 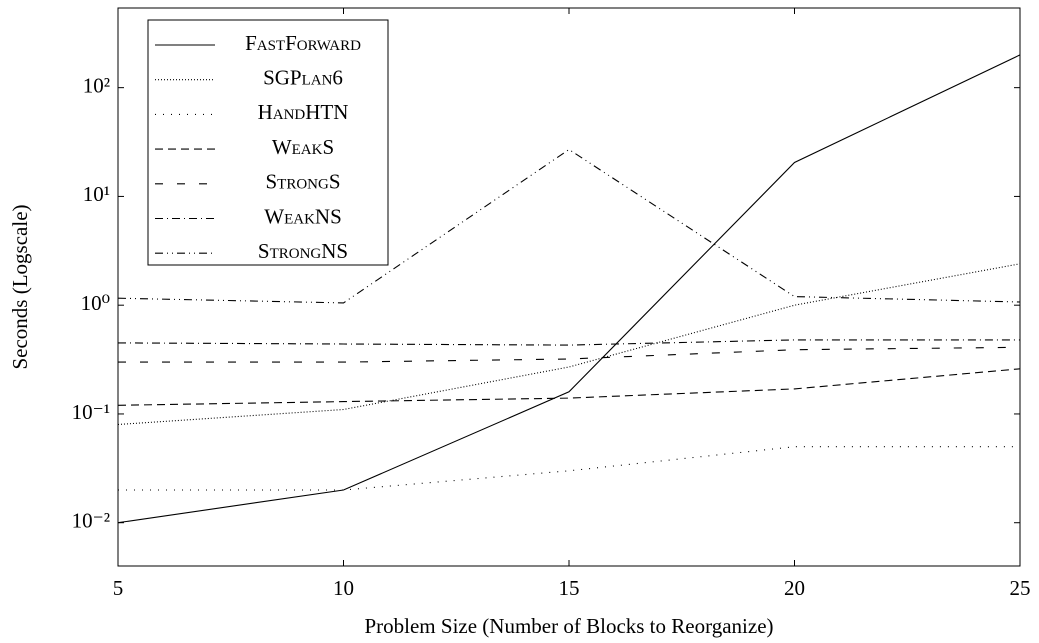 What do you see at coordinates (302, 182) in the screenshot?
I see `legend-label: StrongS` at bounding box center [302, 182].